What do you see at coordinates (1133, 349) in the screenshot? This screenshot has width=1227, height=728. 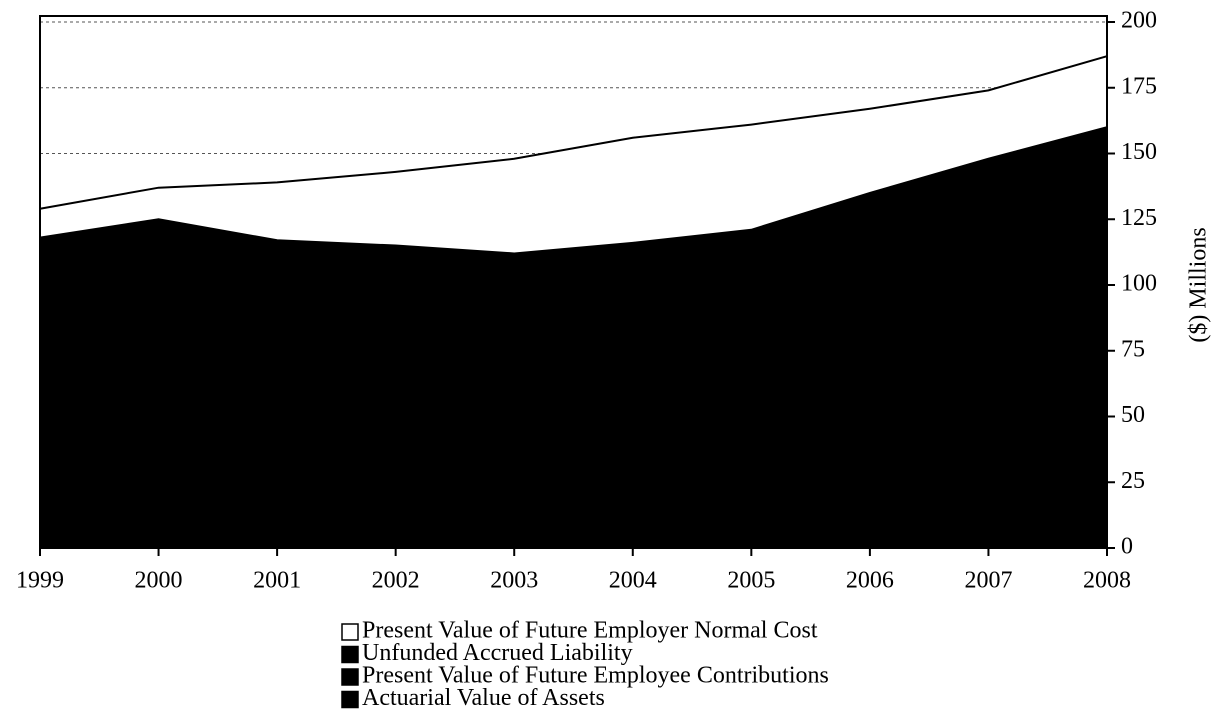 I see `y-tick-label: 75` at bounding box center [1133, 349].